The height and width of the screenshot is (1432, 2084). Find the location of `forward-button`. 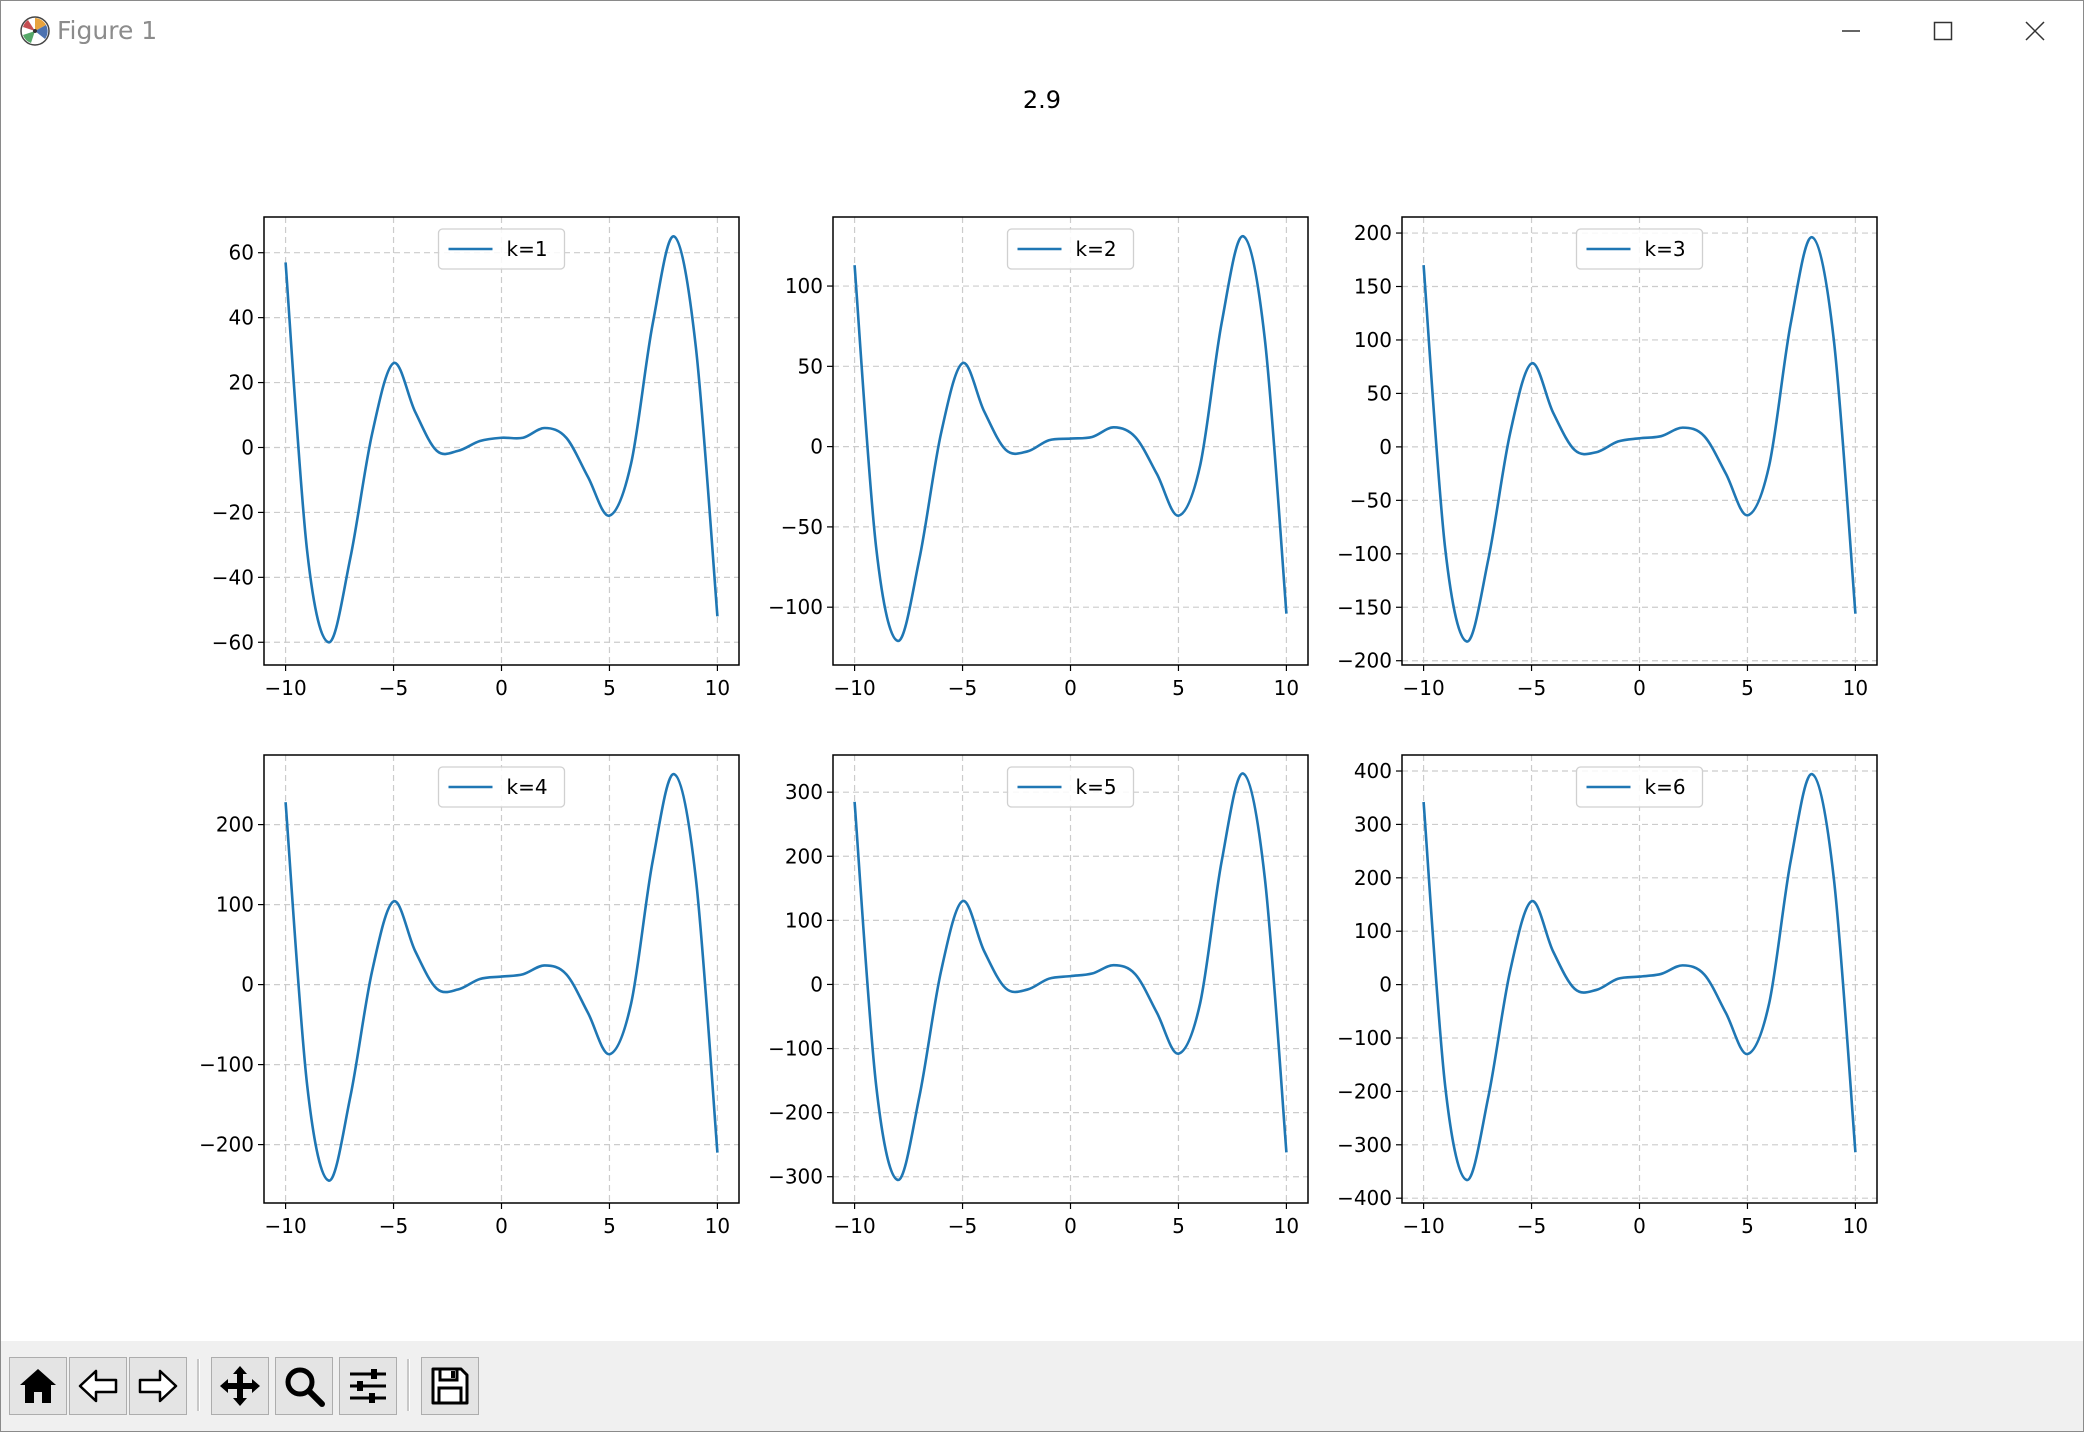

forward-button is located at coordinates (158, 1386).